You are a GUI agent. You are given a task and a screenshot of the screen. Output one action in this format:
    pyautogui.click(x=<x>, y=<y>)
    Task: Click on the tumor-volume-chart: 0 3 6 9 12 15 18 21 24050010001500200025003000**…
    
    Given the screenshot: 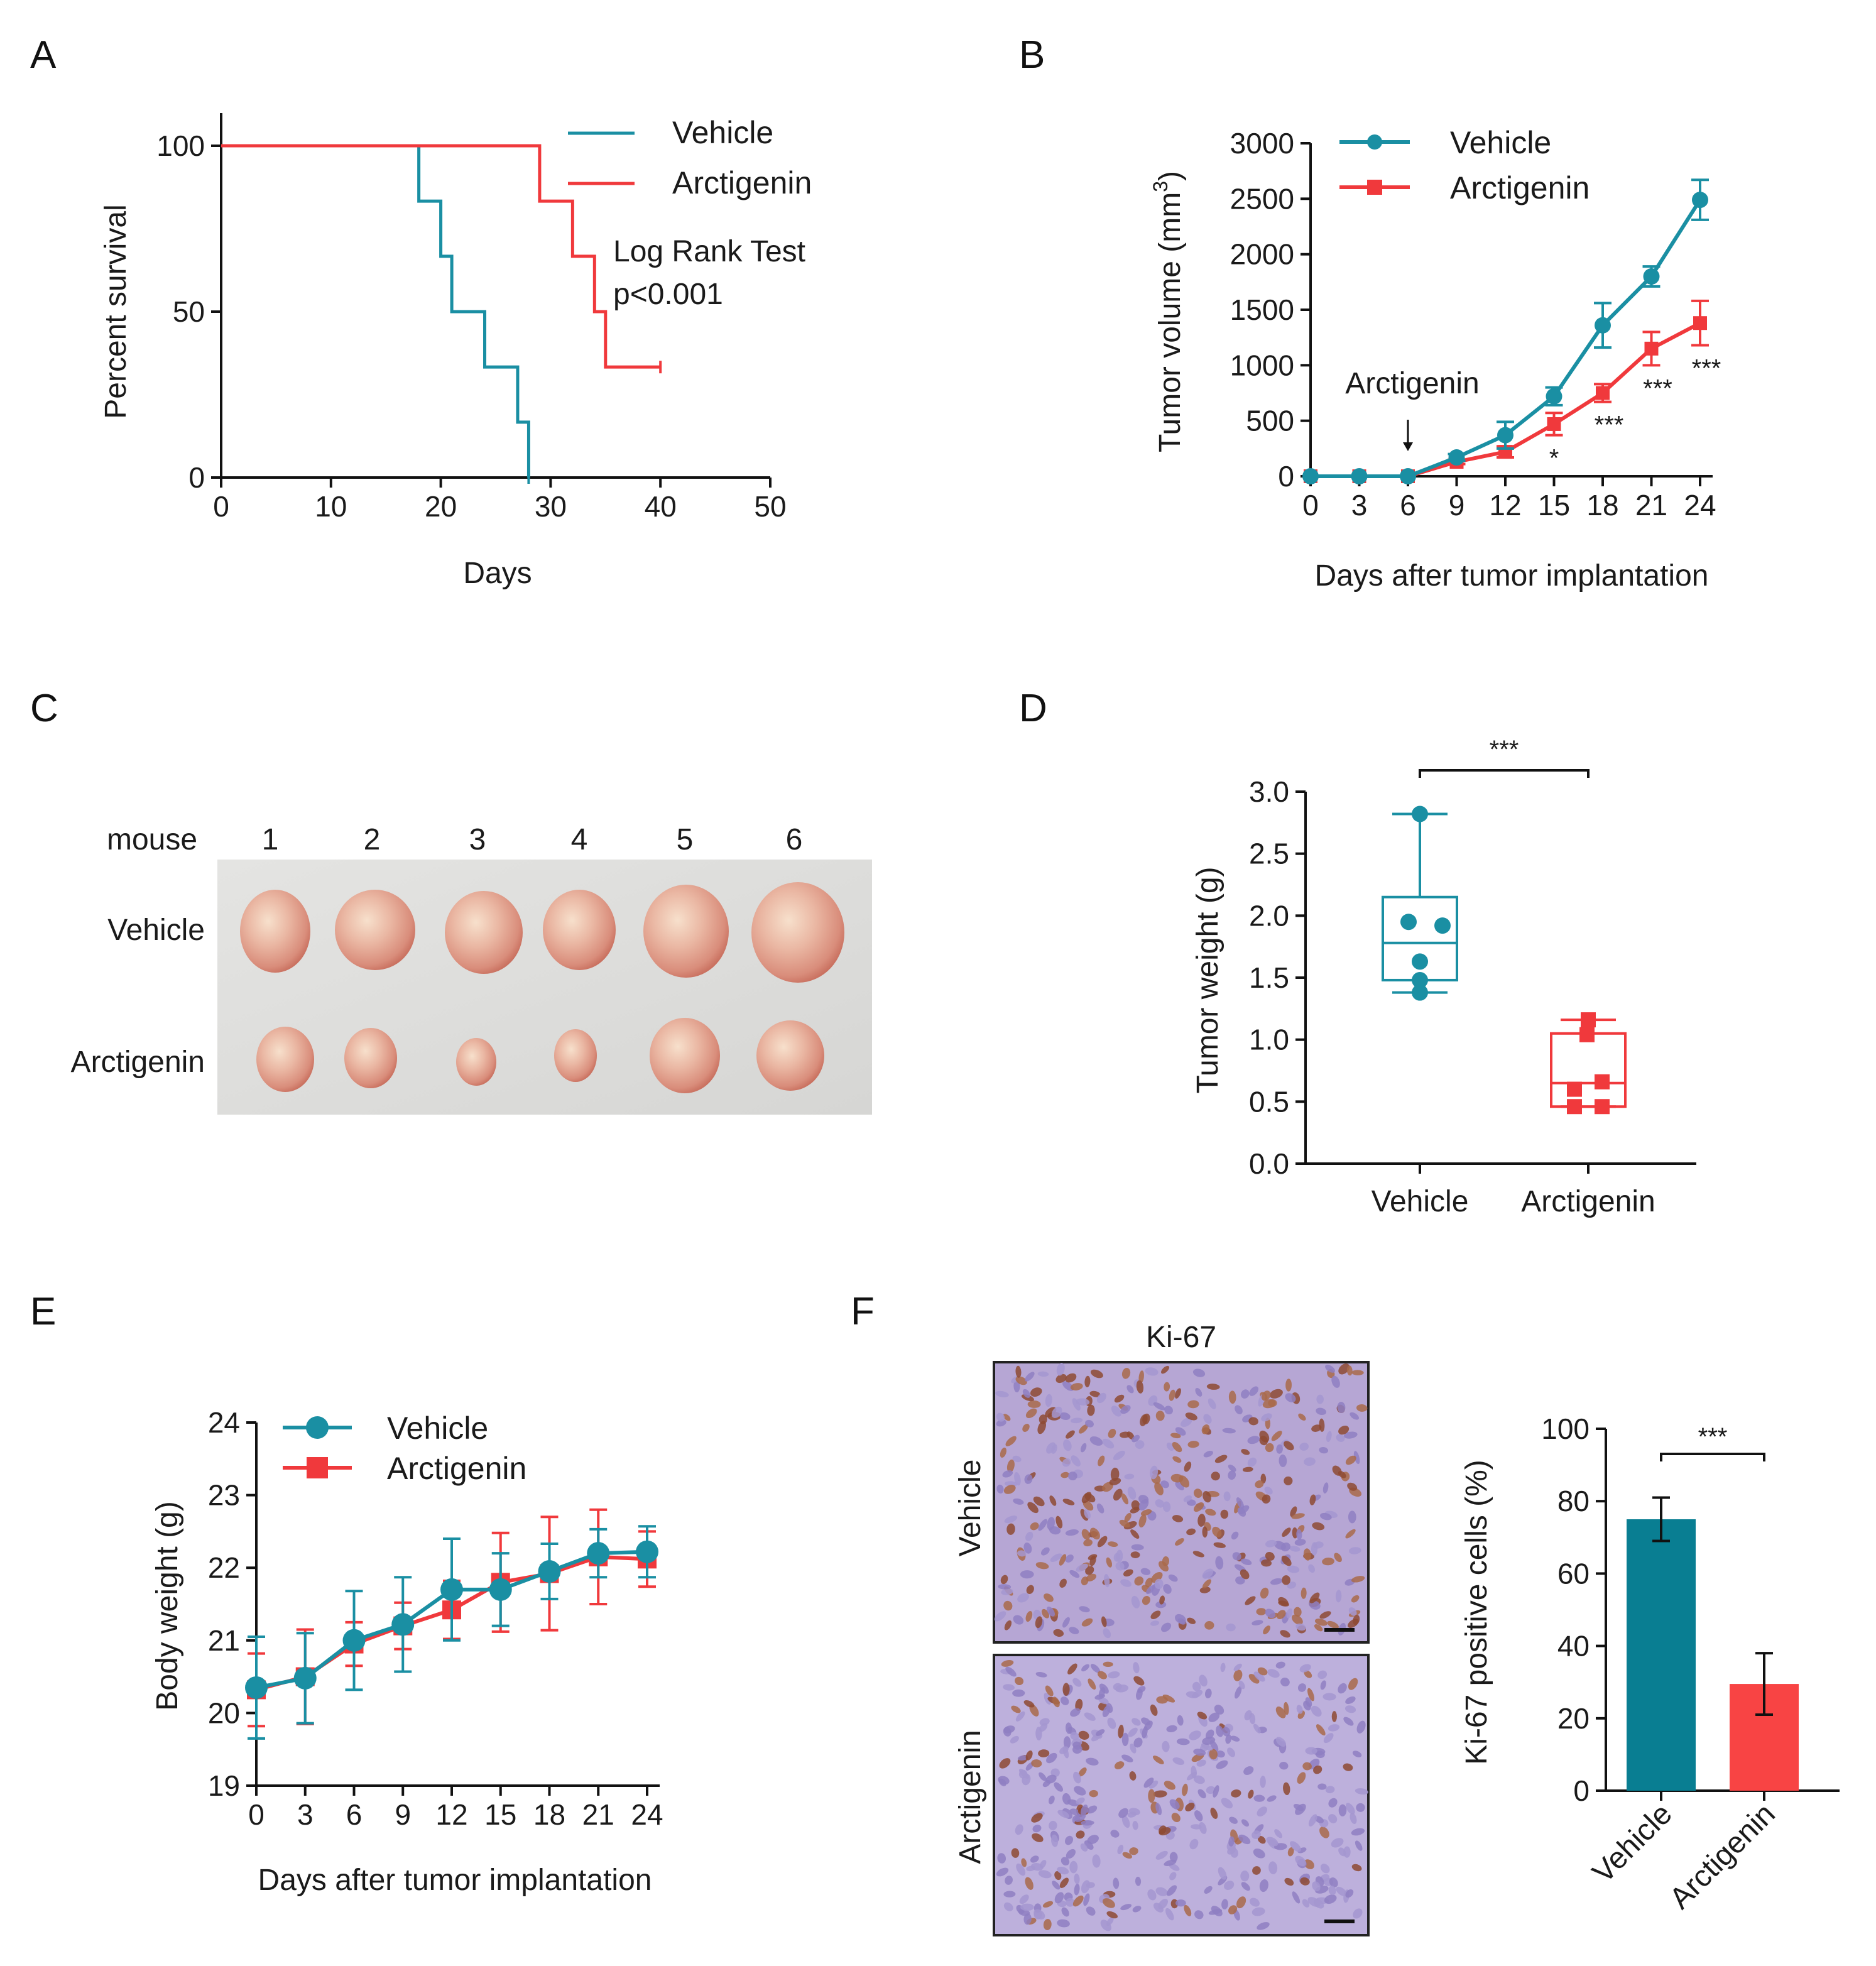 What is the action you would take?
    pyautogui.click(x=1435, y=359)
    